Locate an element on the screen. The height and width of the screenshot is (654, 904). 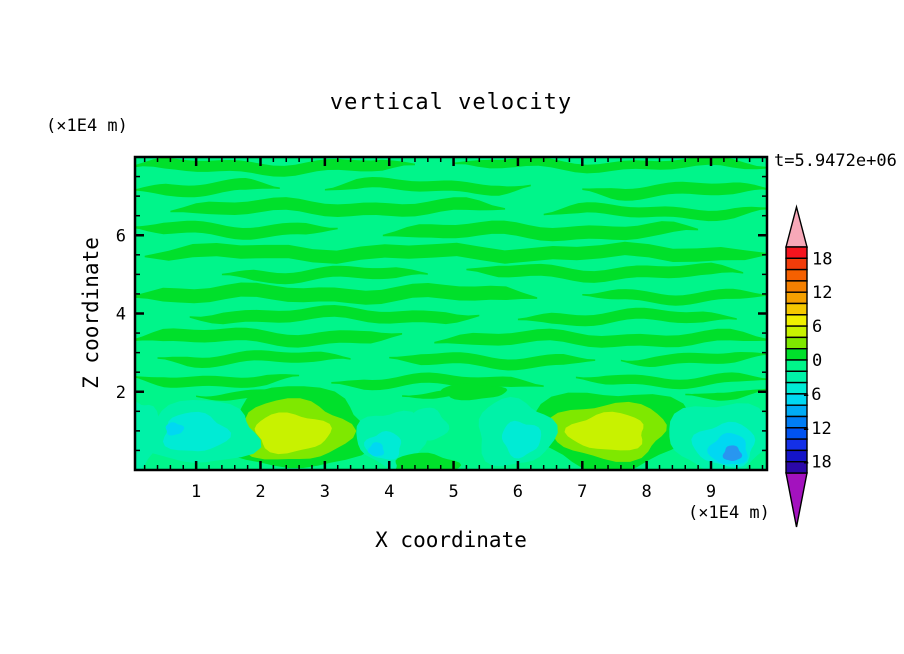
contour-feature-left-edge-patch is located at coordinates (147, 435).